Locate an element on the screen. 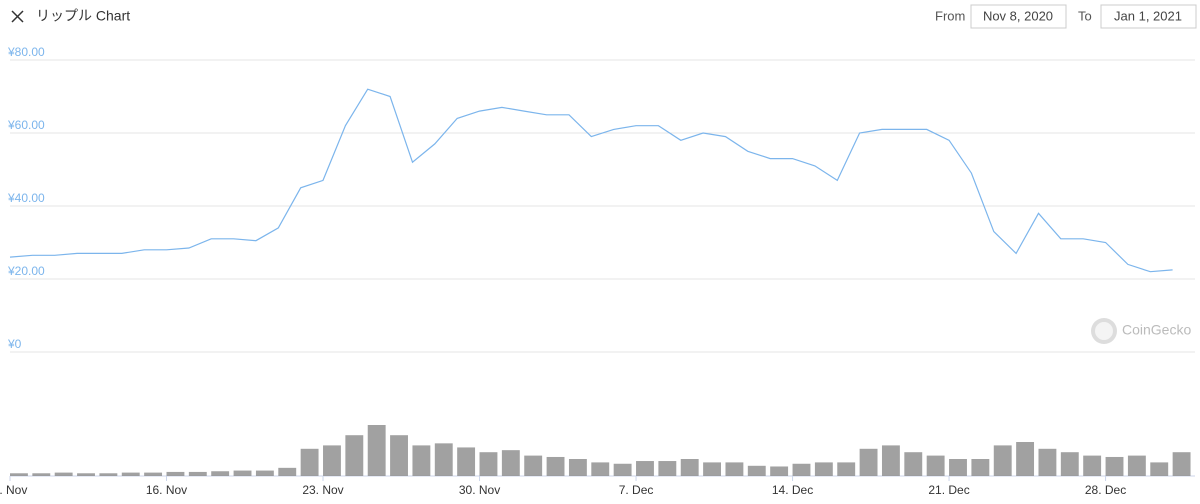 This screenshot has height=504, width=1200. y-tick-label: ¥60.00 is located at coordinates (26, 125).